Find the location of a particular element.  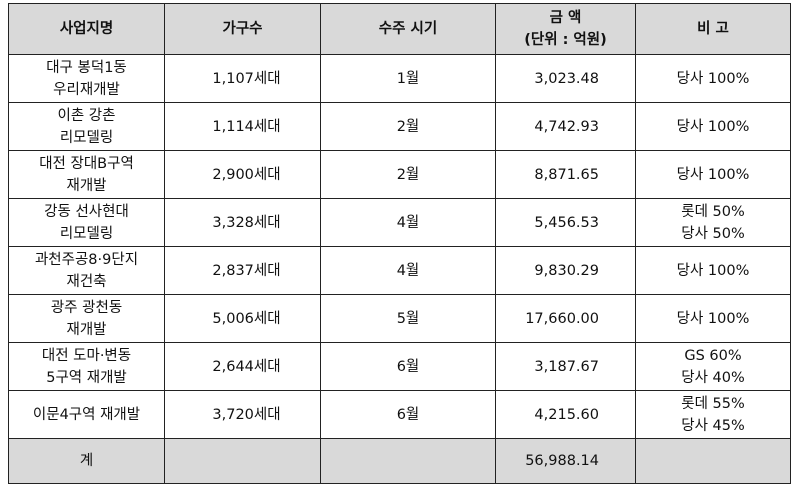

project-name-cell: 대전 도마·변동 5구역 재개발 is located at coordinates (86, 366).